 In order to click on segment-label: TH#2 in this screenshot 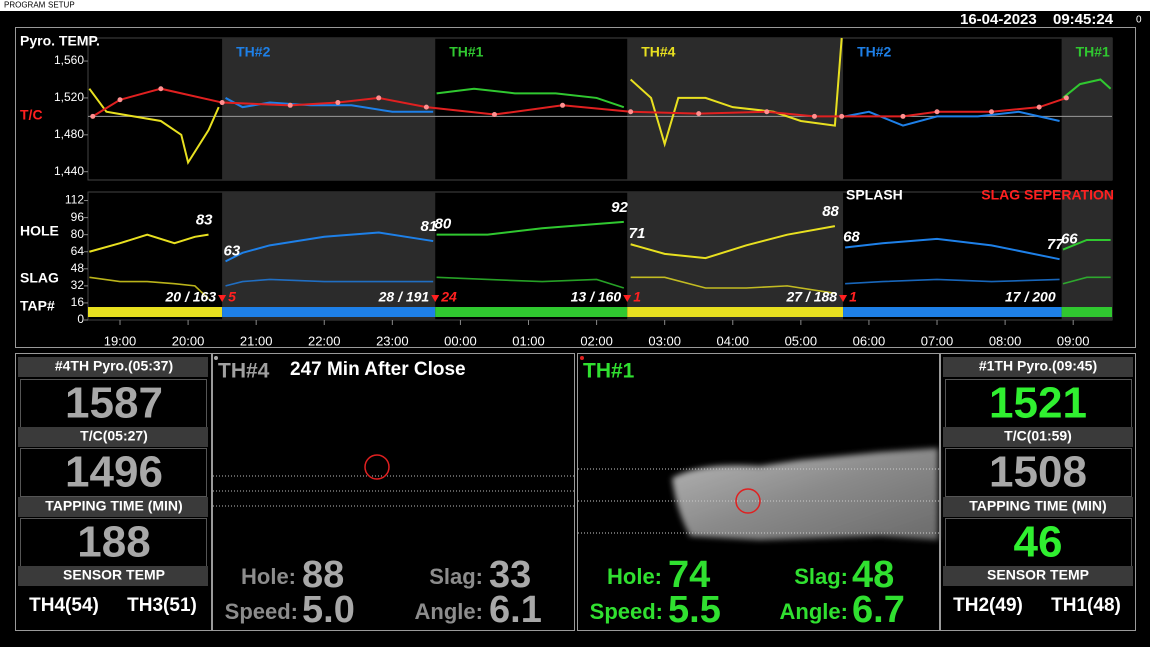, I will do `click(253, 52)`.